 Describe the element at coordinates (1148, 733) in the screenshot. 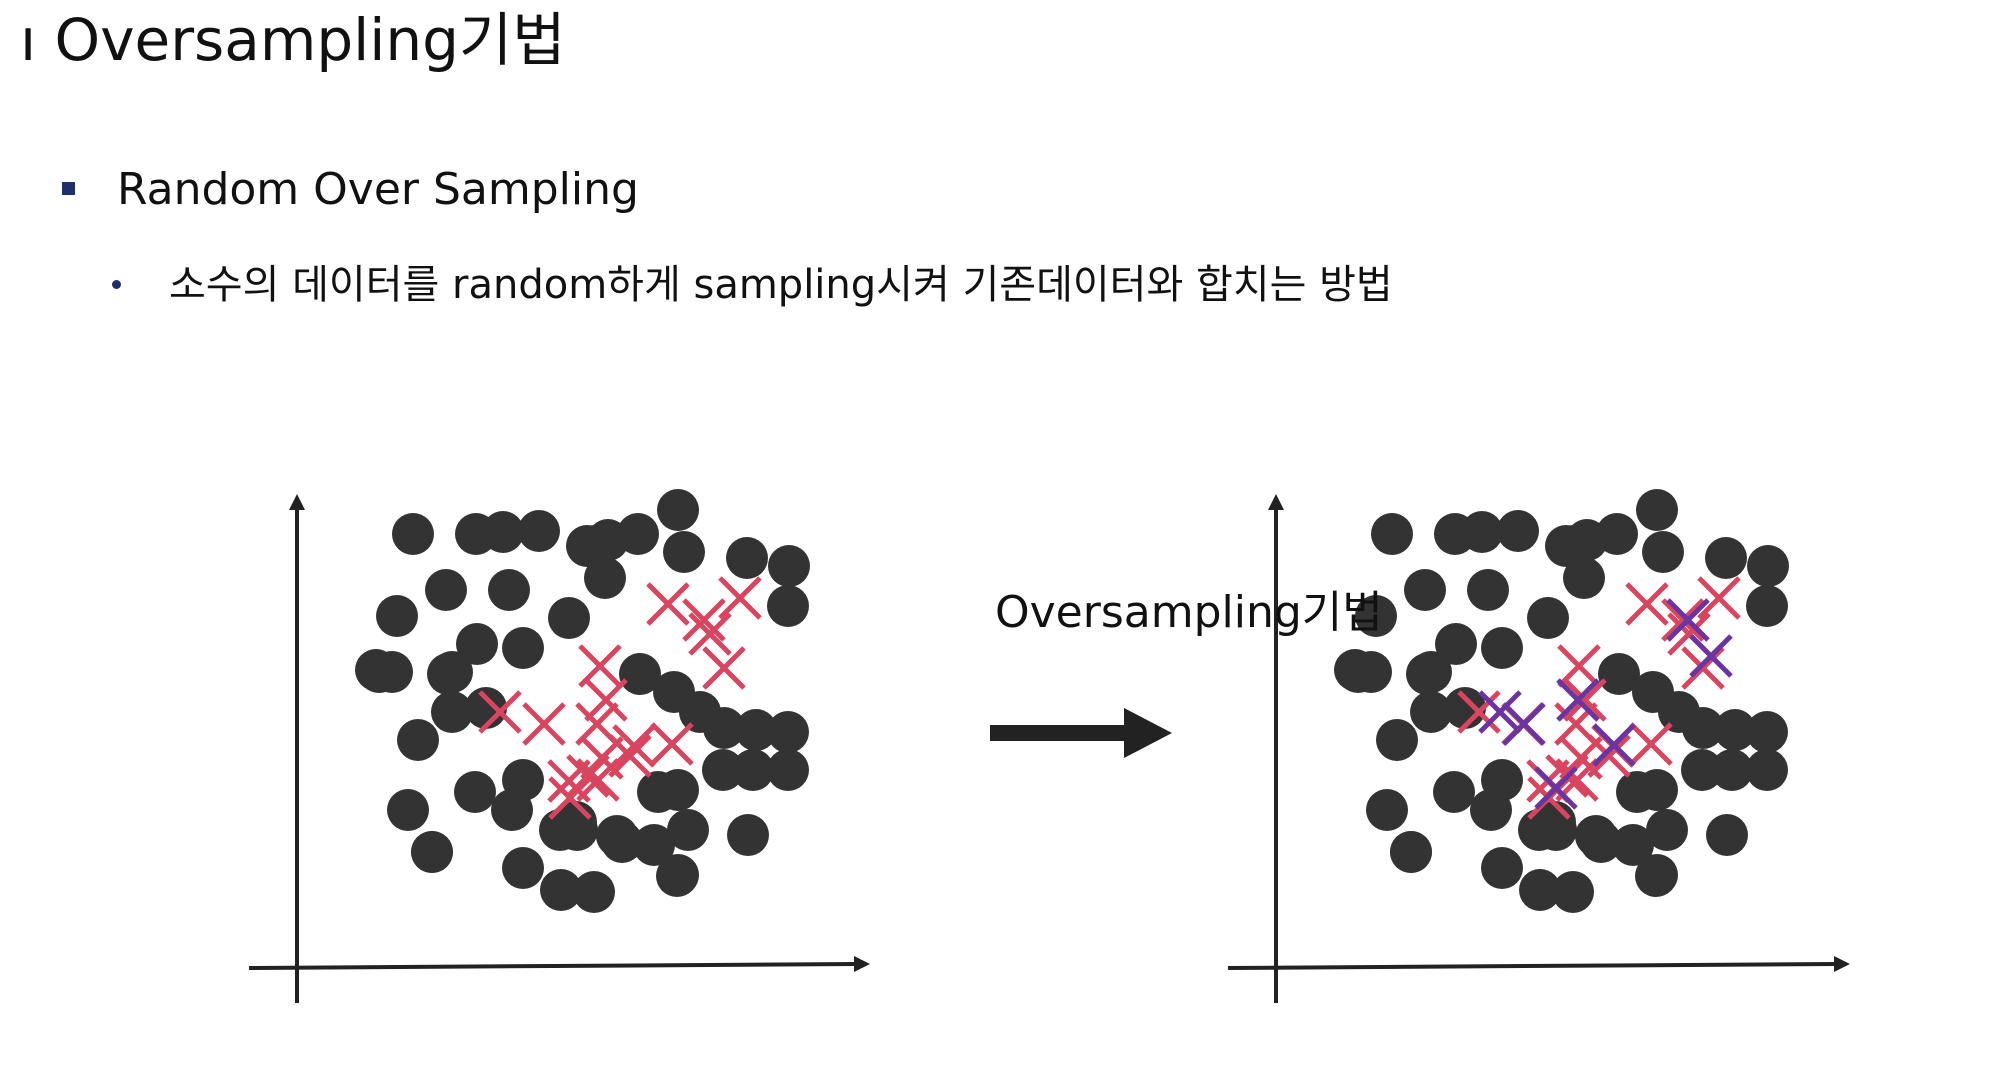

I see `arrow-head` at that location.